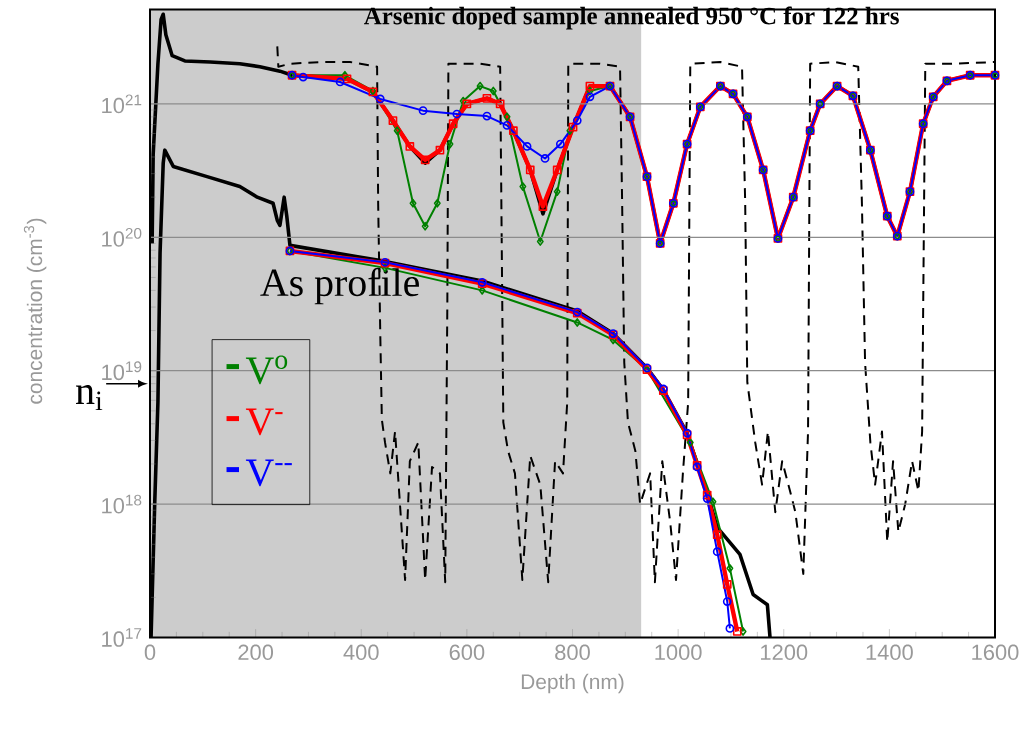 The width and height of the screenshot is (1028, 732). I want to click on x-tick-label: 400, so click(361, 652).